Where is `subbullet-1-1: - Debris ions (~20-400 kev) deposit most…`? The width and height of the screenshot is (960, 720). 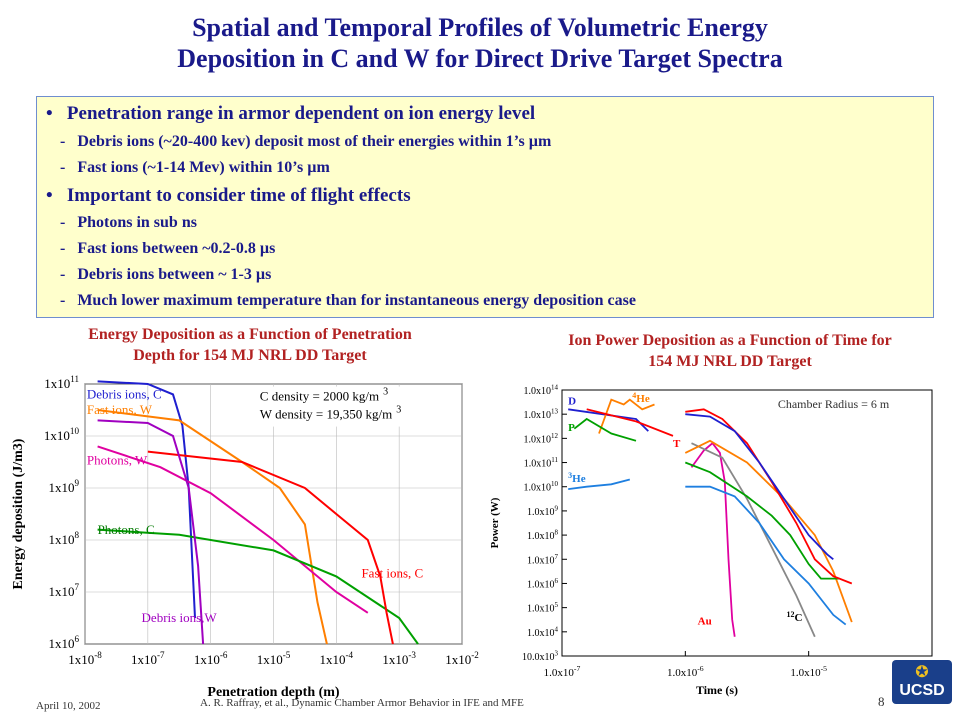 subbullet-1-1: - Debris ions (~20-400 kev) deposit most… is located at coordinates (306, 141).